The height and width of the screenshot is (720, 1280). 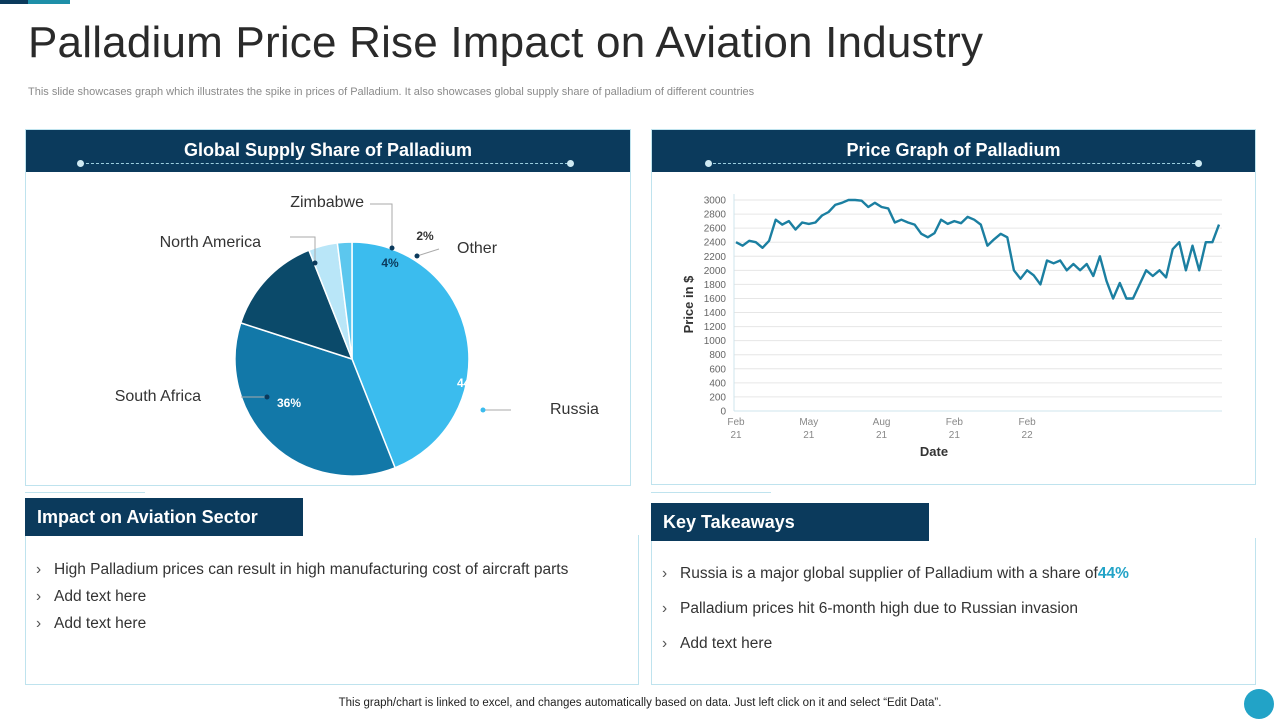 What do you see at coordinates (715, 271) in the screenshot?
I see `y-tick-label: 2000` at bounding box center [715, 271].